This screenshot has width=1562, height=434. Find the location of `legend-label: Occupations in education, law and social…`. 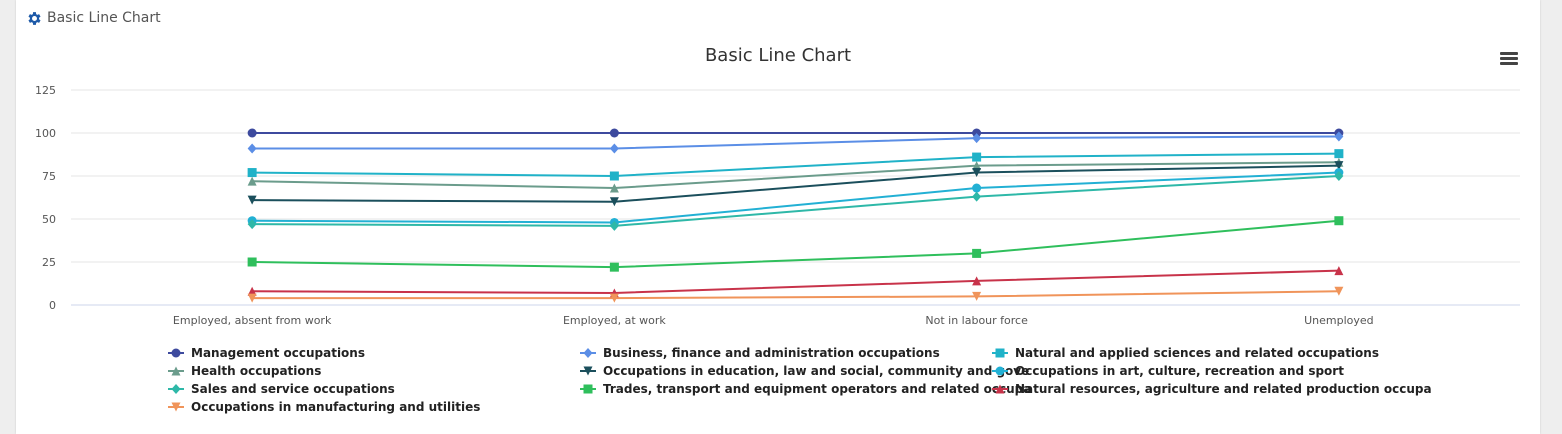

legend-label: Occupations in education, law and social… is located at coordinates (816, 371).